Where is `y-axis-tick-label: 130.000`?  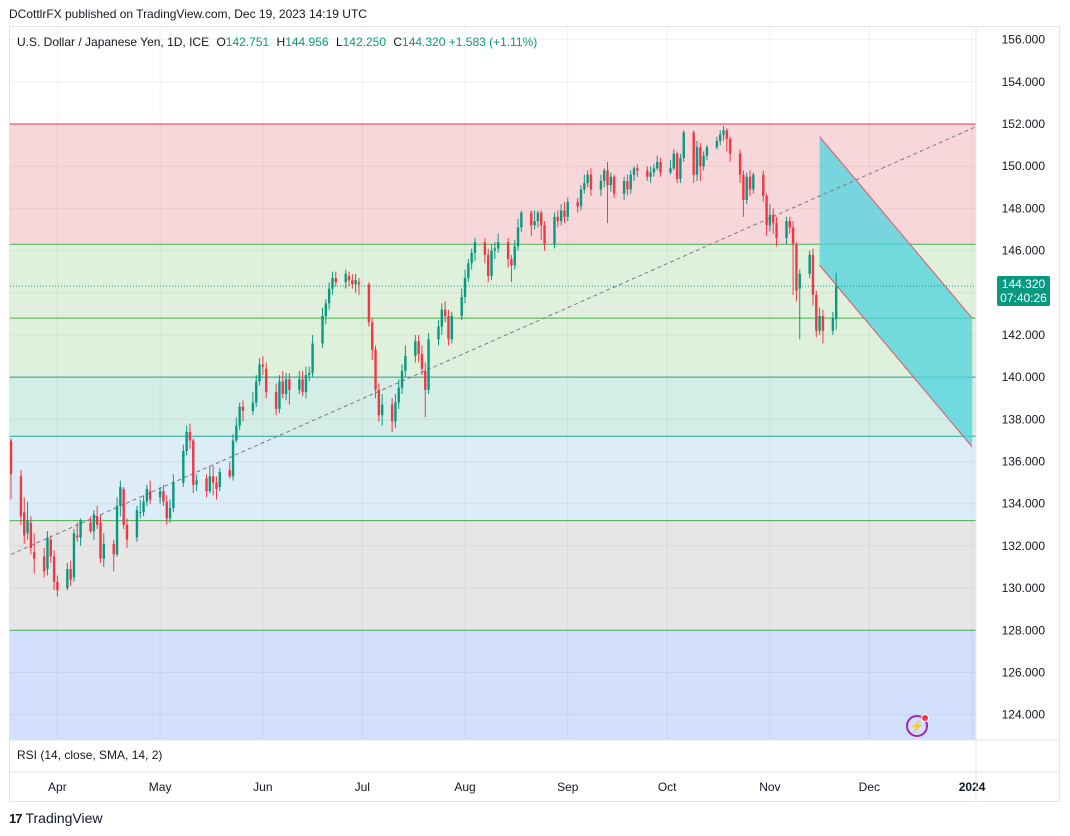 y-axis-tick-label: 130.000 is located at coordinates (1024, 588).